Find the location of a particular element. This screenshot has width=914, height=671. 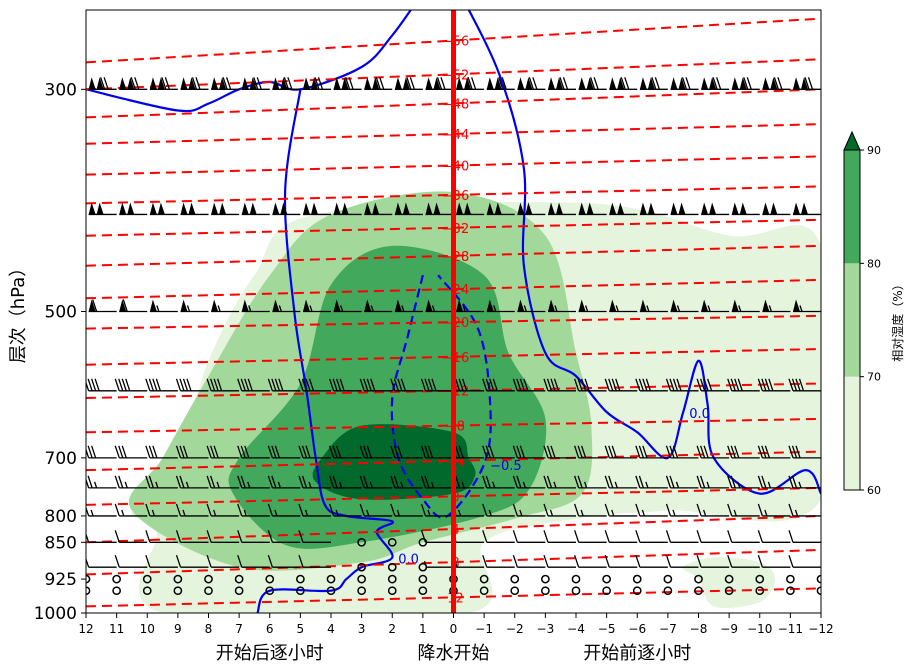

x-section-label: 降水开始 is located at coordinates (454, 653).